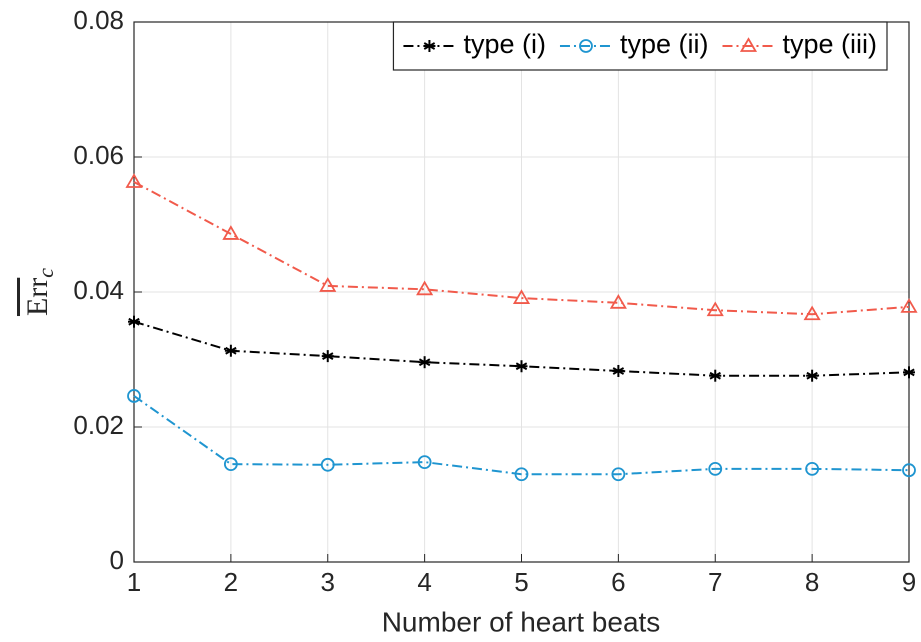 The image size is (921, 642). I want to click on legend-label: type (ii), so click(664, 44).